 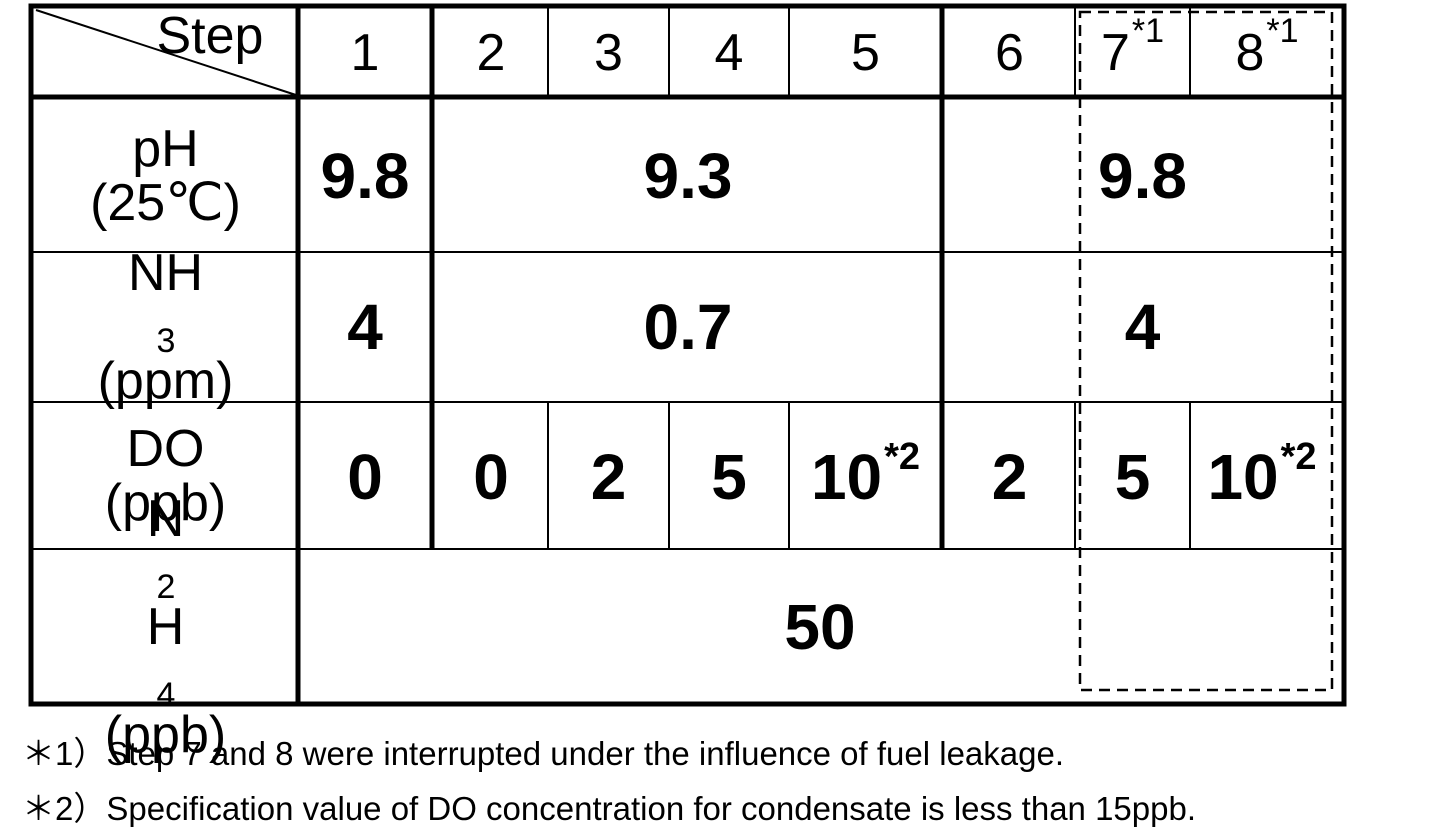 I want to click on do-step-7: 5, so click(x=1132, y=476).